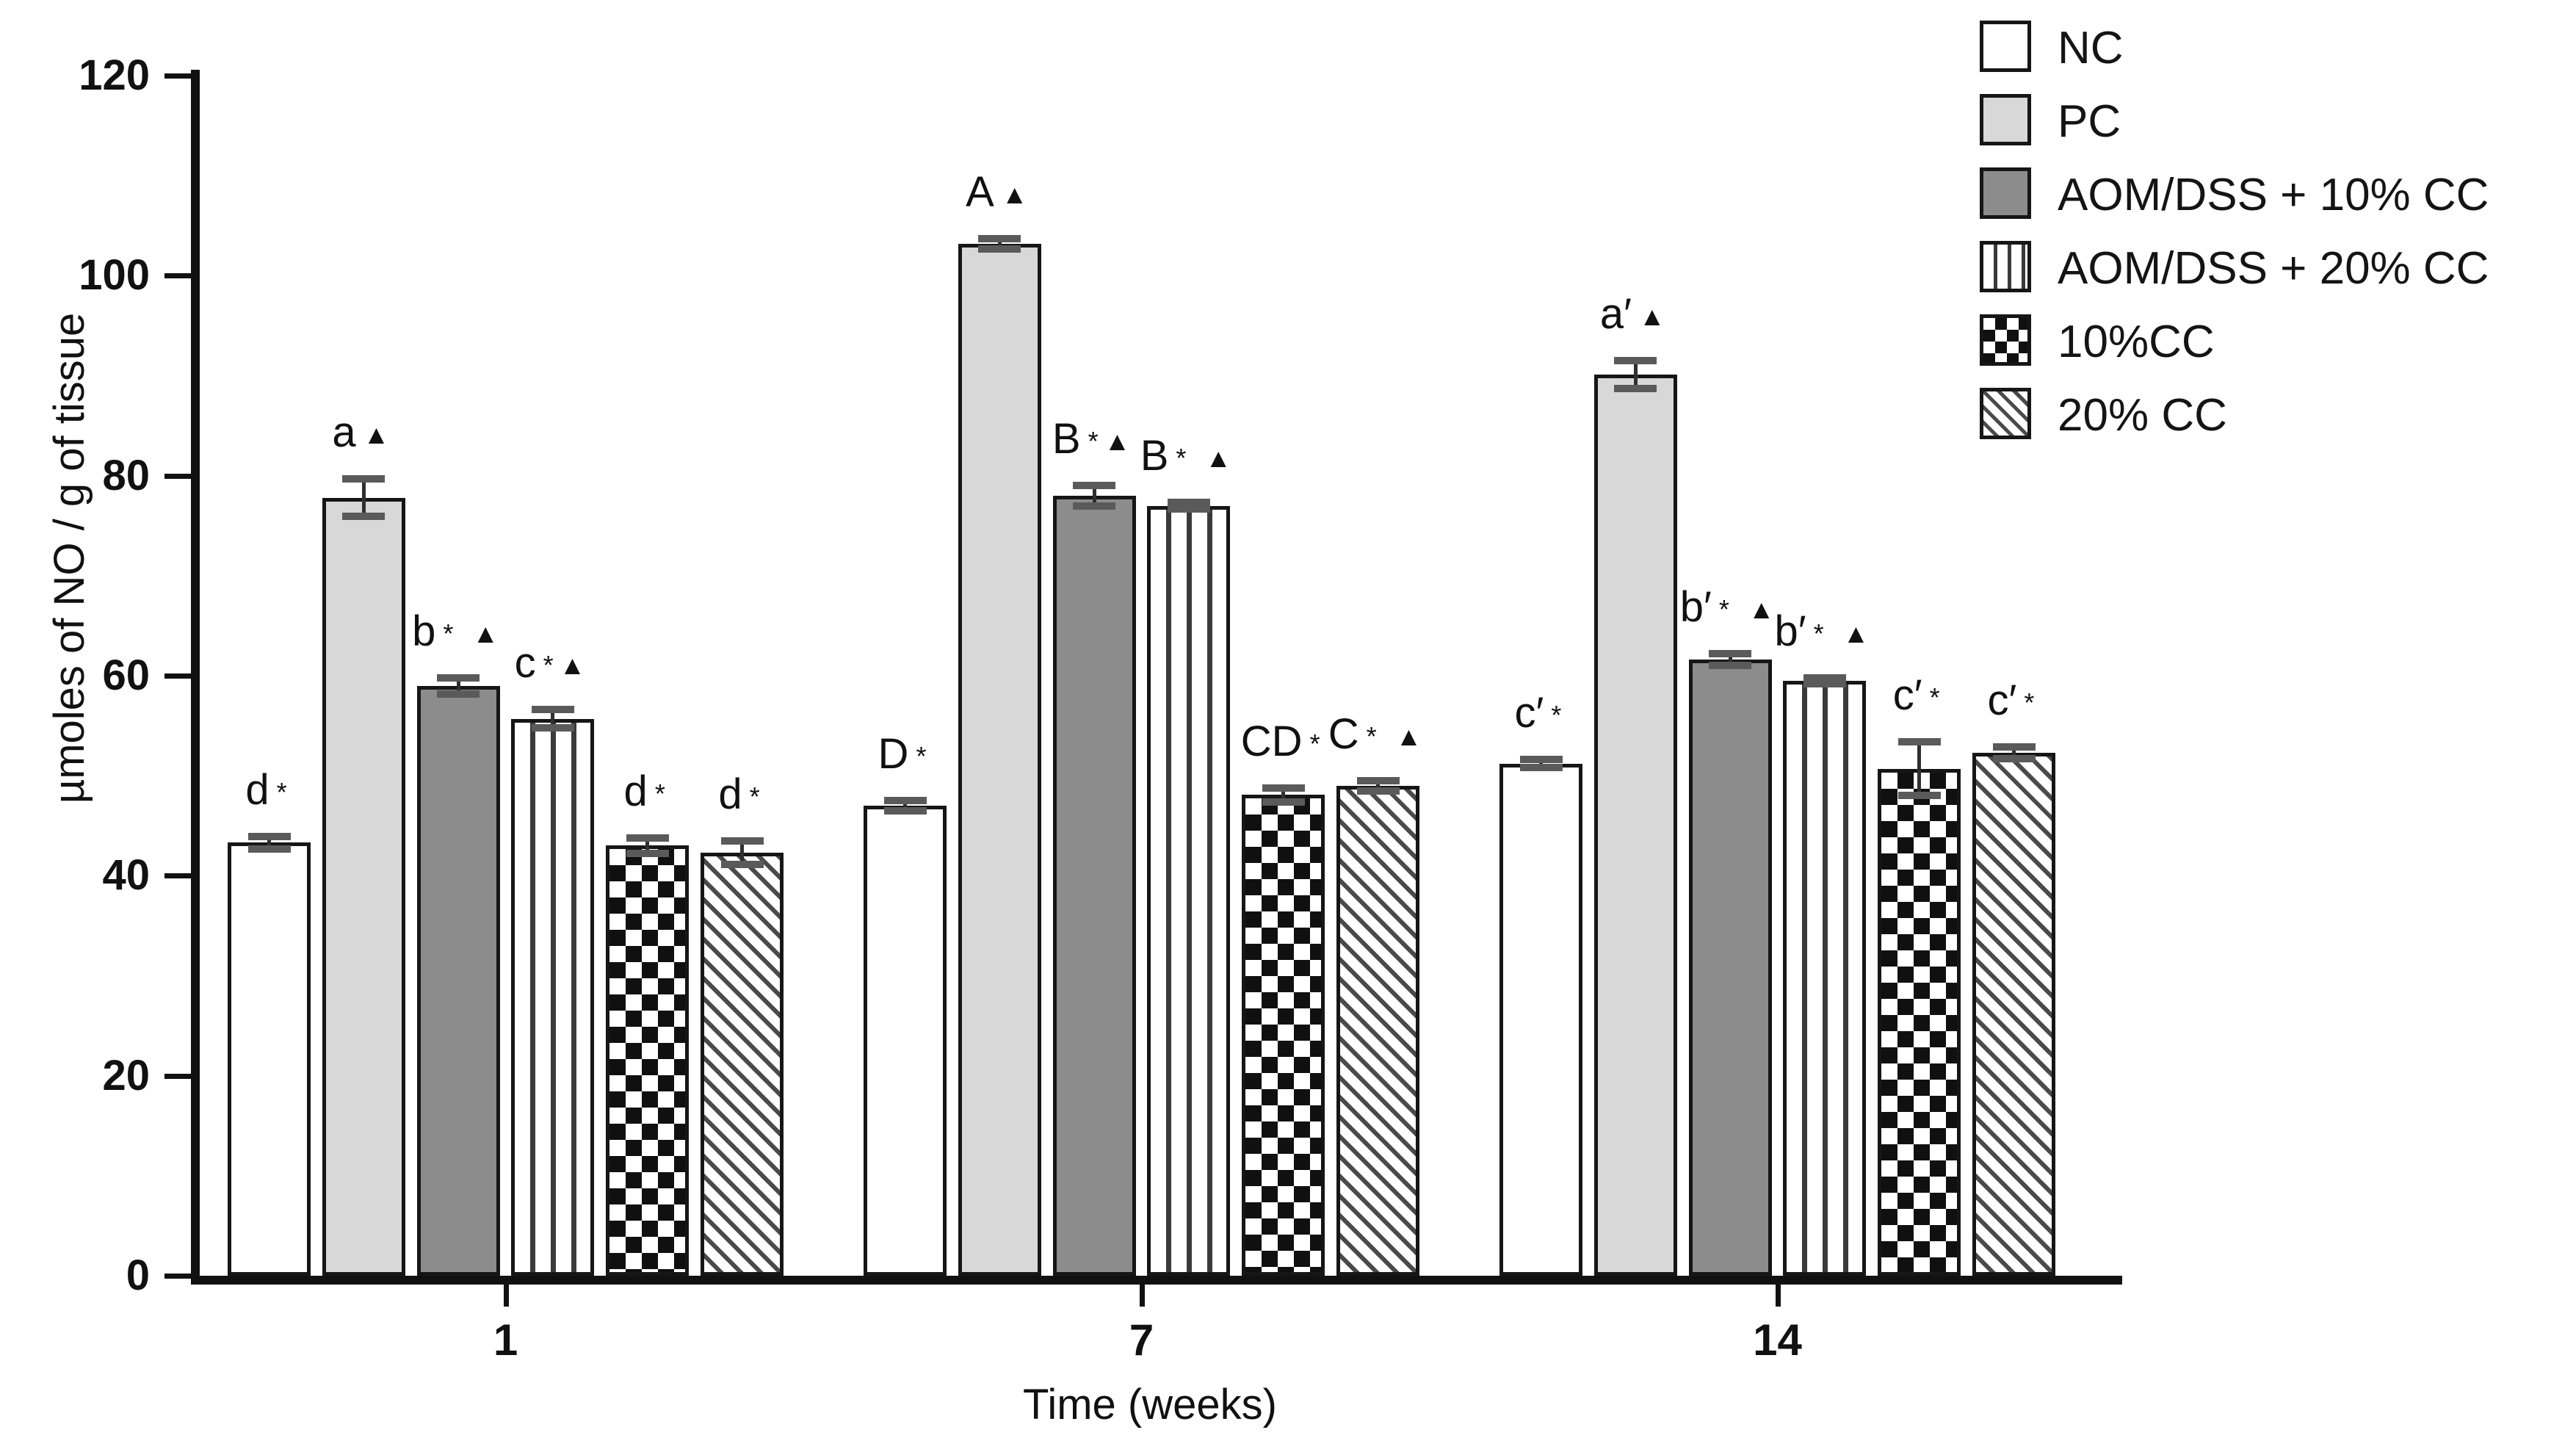 Image resolution: width=2576 pixels, height=1452 pixels. I want to click on legend-label: 10%CC, so click(2136, 342).